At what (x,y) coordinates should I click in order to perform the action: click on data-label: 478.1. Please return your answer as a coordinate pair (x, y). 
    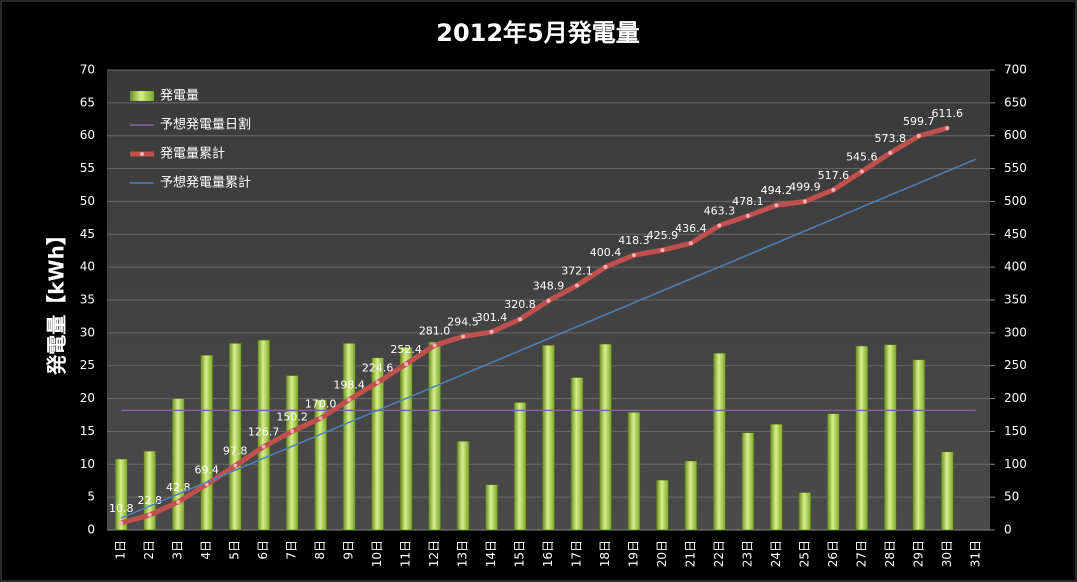
    Looking at the image, I should click on (748, 201).